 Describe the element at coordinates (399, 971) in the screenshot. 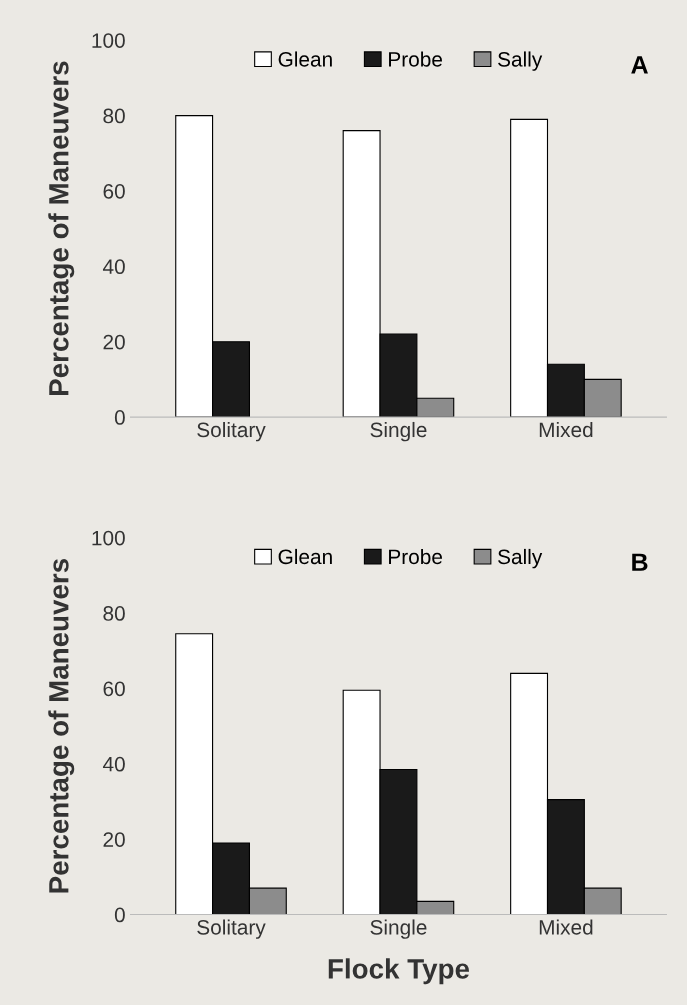

I see `x-axis-title: Flock Type` at that location.